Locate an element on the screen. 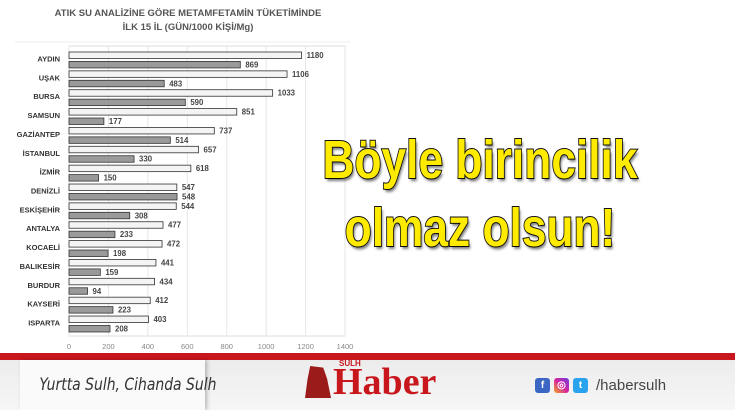 Image resolution: width=735 pixels, height=410 pixels. data-label: 308 is located at coordinates (142, 215).